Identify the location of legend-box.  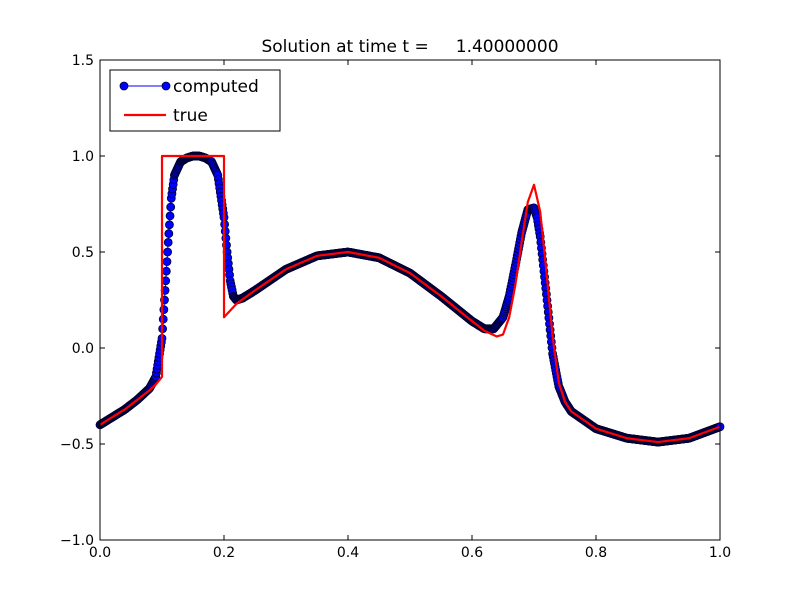
(195, 100).